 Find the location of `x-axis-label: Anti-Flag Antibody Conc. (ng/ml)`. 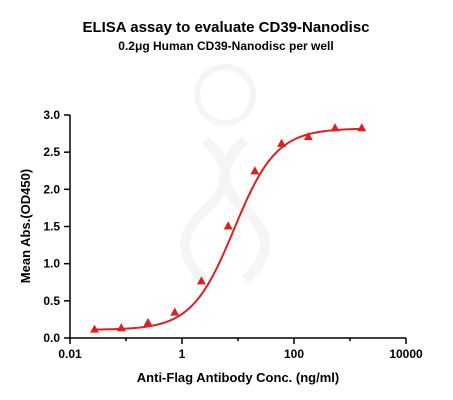

x-axis-label: Anti-Flag Antibody Conc. (ng/ml) is located at coordinates (238, 377).